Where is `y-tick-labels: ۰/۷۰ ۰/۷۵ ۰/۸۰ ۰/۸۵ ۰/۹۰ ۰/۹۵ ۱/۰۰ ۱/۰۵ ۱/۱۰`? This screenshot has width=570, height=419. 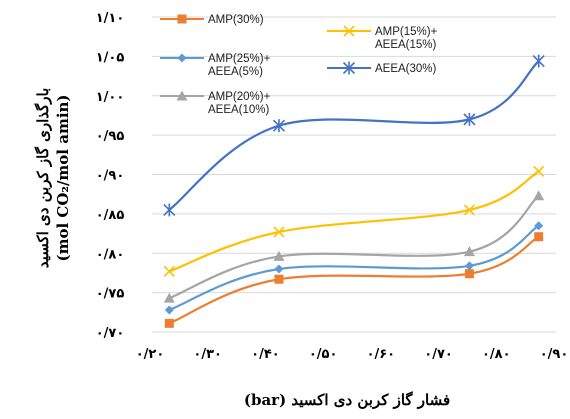 y-tick-labels: ۰/۷۰ ۰/۷۵ ۰/۸۰ ۰/۸۵ ۰/۹۰ ۰/۹۵ ۱/۰۰ ۱/۰۵ ۱/۱۰ is located at coordinates (110, 176).